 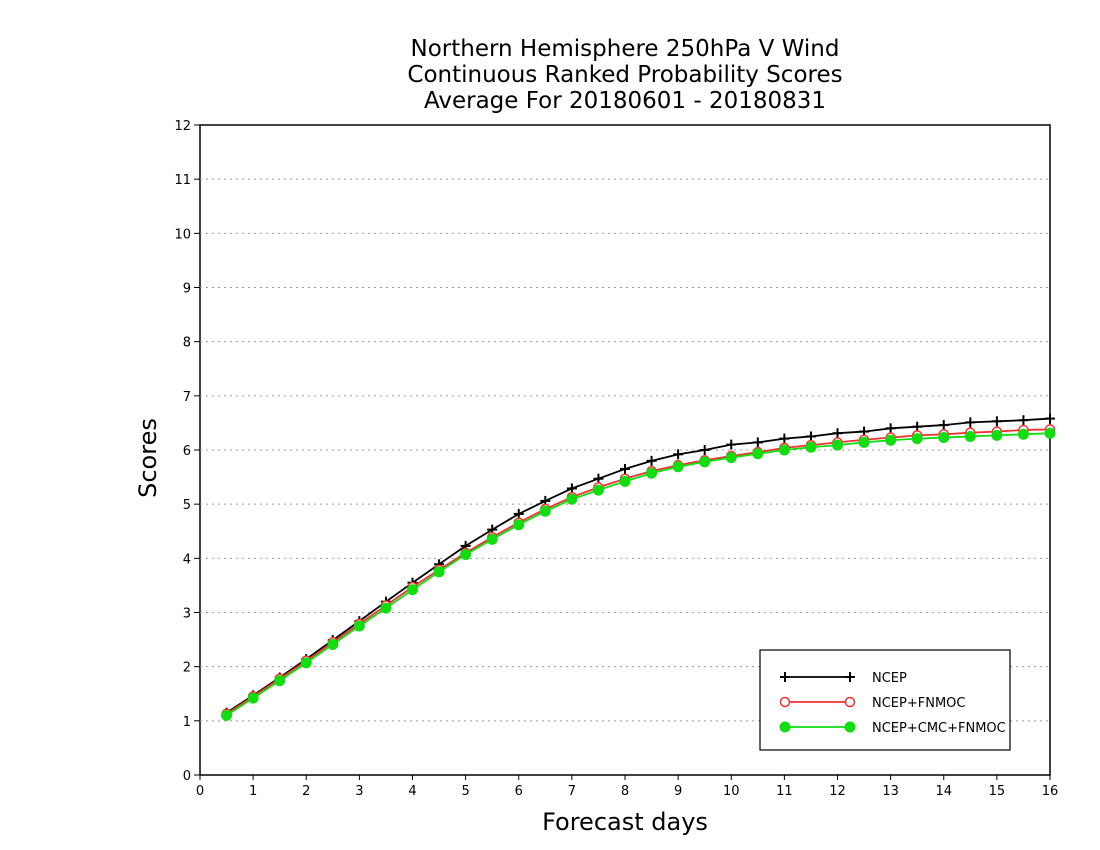 I want to click on x-tick-label: 6, so click(x=519, y=791).